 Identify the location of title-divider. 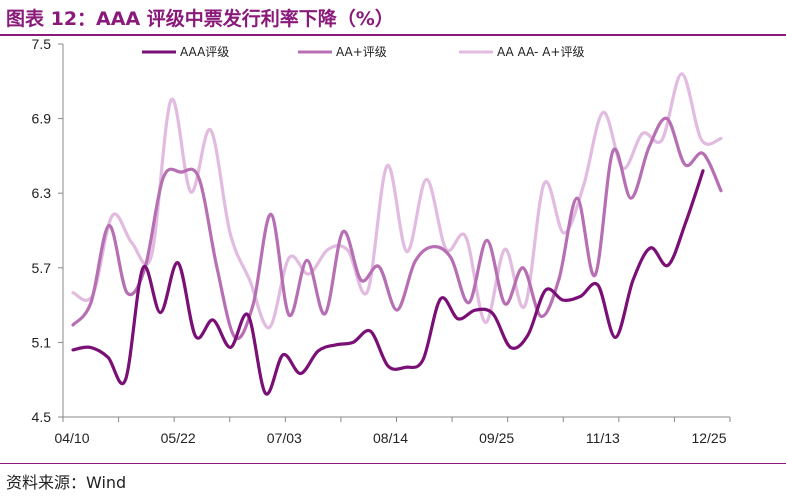
(393, 35).